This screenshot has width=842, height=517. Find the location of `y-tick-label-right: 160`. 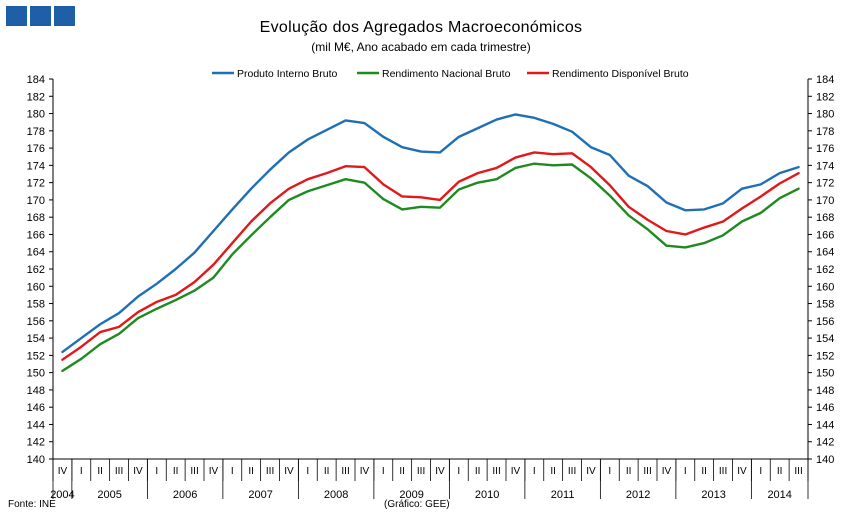

y-tick-label-right: 160 is located at coordinates (825, 287).